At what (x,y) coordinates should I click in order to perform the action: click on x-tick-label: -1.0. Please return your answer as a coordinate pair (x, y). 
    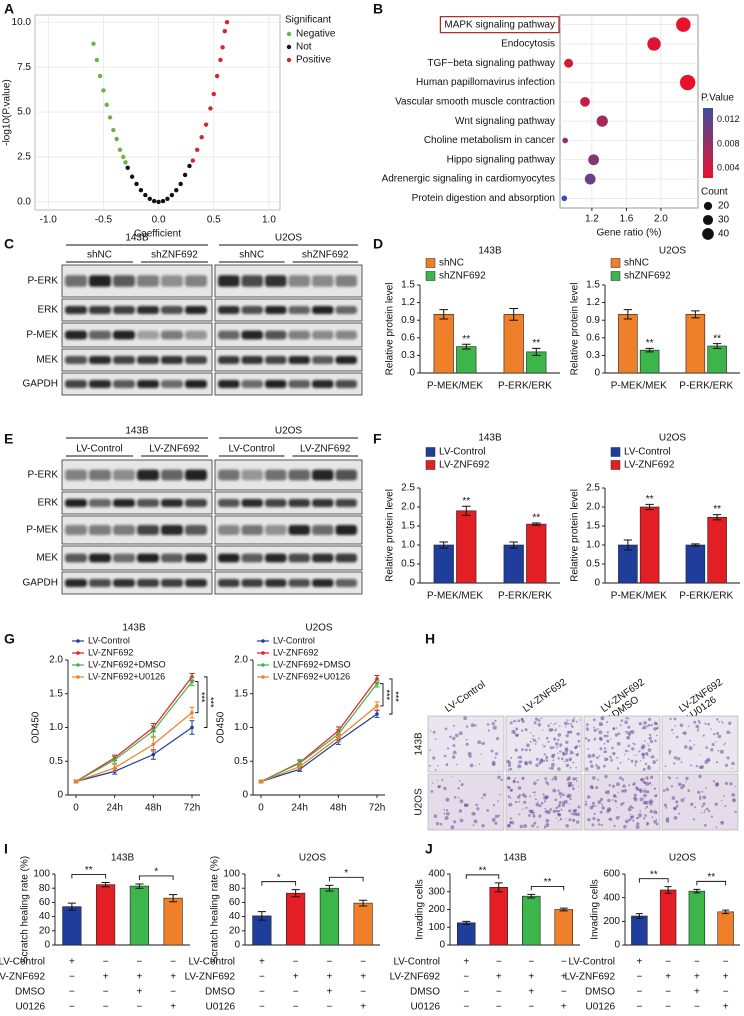
    Looking at the image, I should click on (49, 220).